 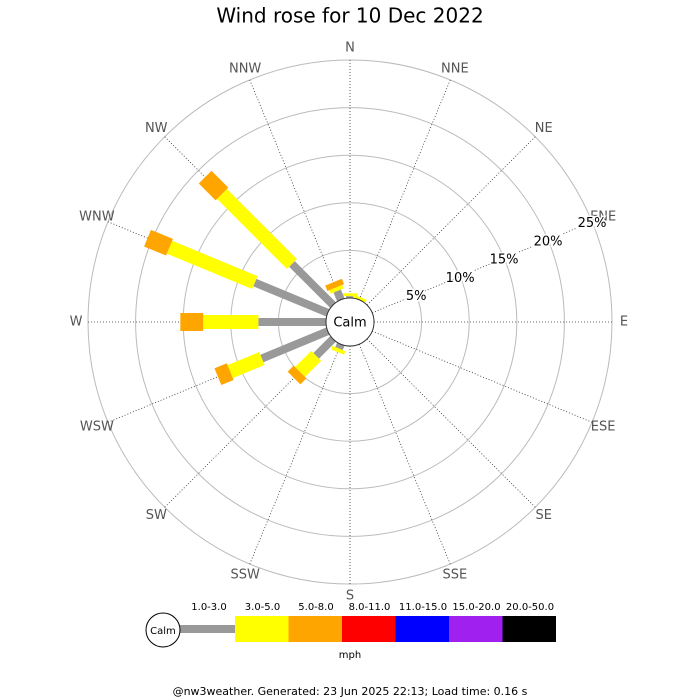 I want to click on ring-label: 15%, so click(x=504, y=260).